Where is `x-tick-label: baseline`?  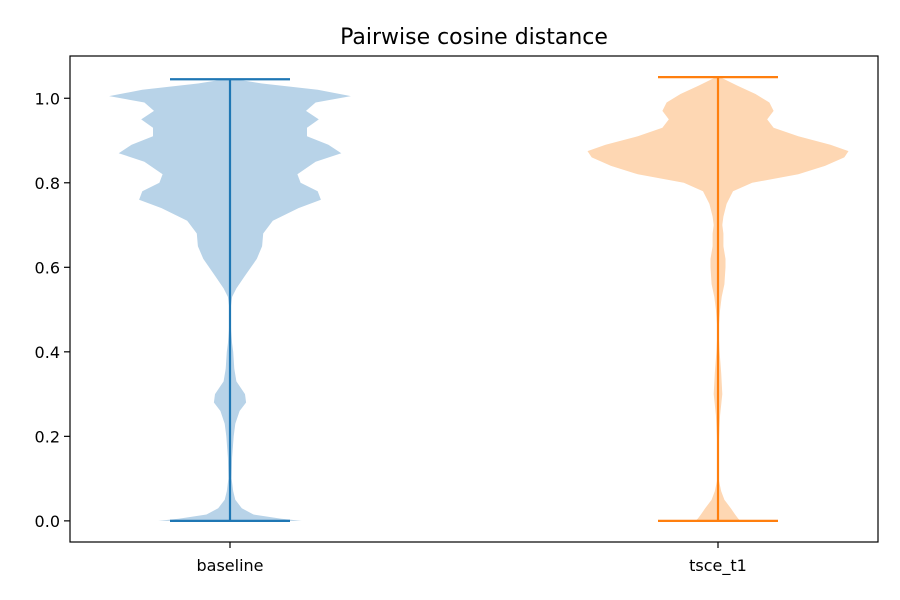 x-tick-label: baseline is located at coordinates (229, 565).